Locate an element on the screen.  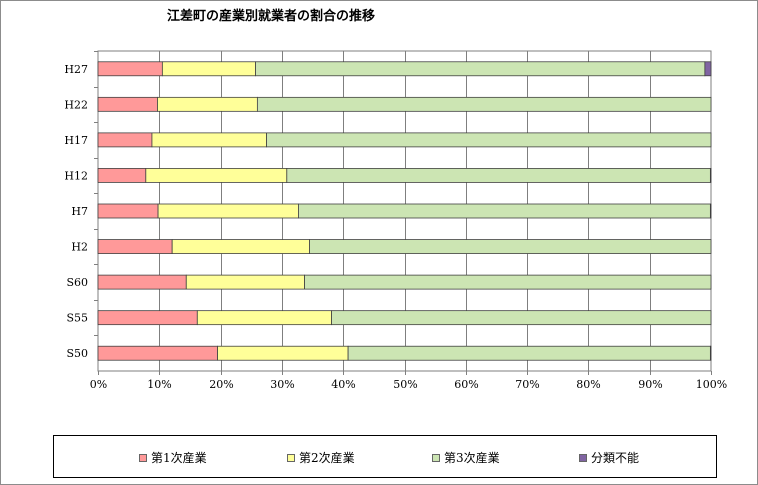
legend-item: 第3次産業 is located at coordinates (466, 457).